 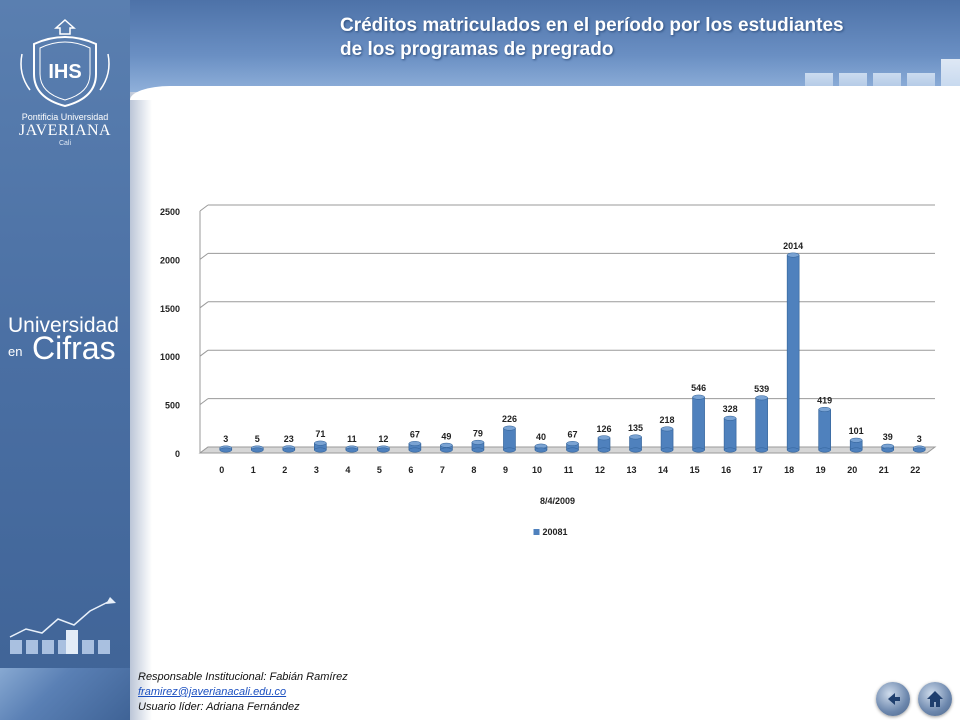 I want to click on x-axis-label: 8/4/2009, so click(x=557, y=501).